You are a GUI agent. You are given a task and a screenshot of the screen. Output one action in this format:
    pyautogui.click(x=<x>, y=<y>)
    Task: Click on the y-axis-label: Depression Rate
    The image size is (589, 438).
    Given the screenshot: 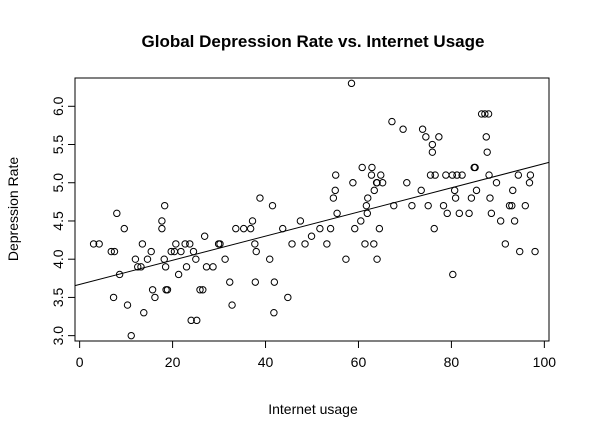 What is the action you would take?
    pyautogui.click(x=13, y=209)
    